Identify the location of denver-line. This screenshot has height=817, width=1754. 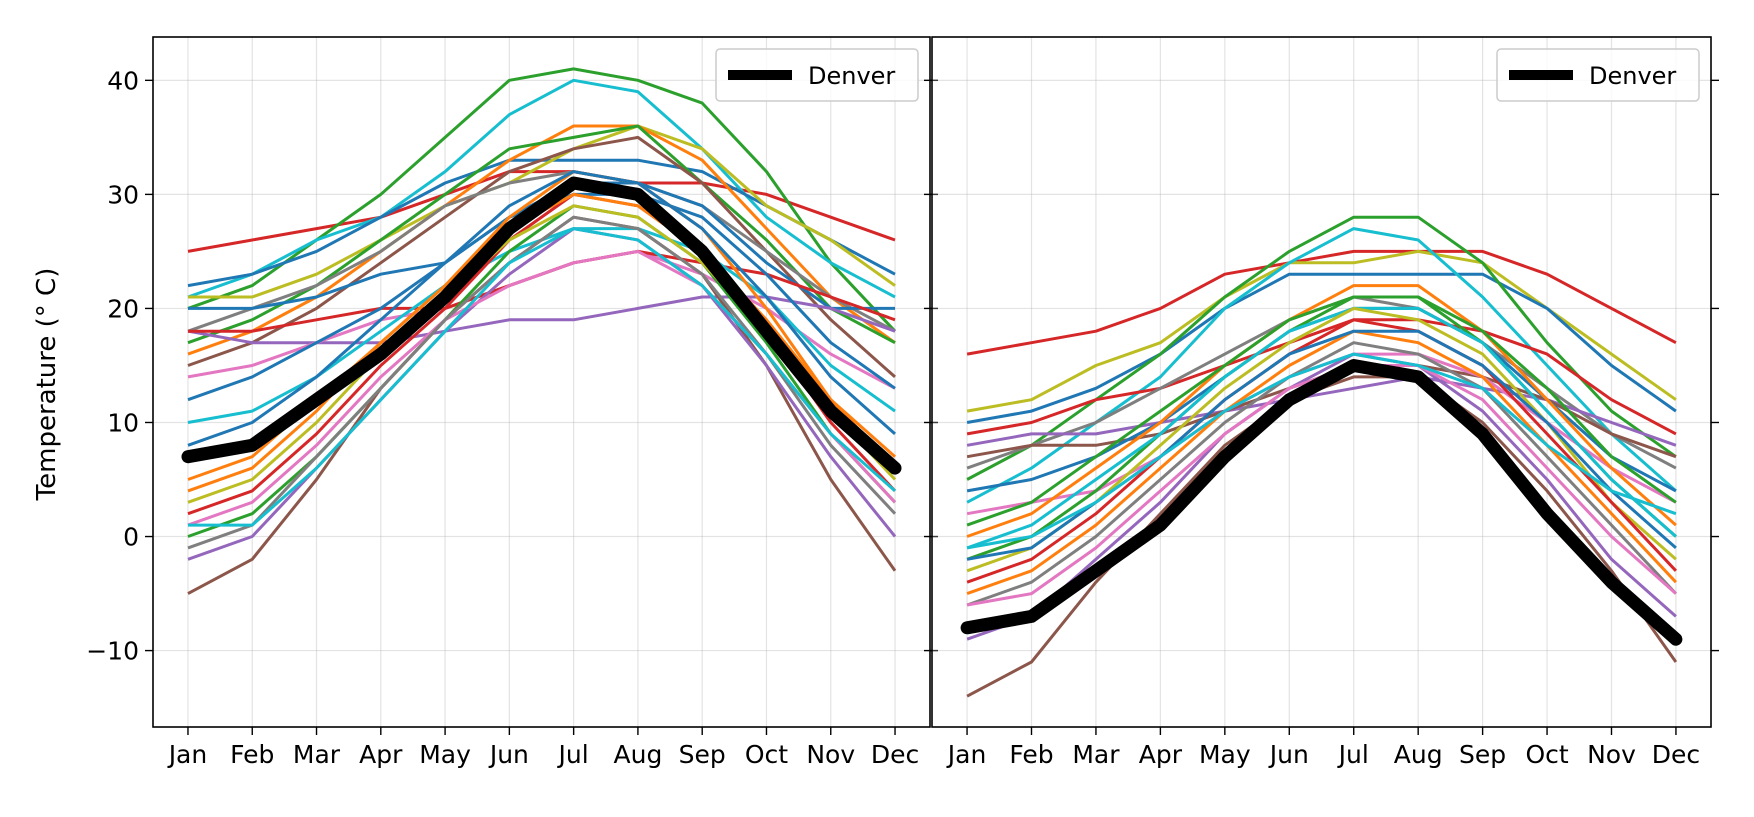
(1321, 502).